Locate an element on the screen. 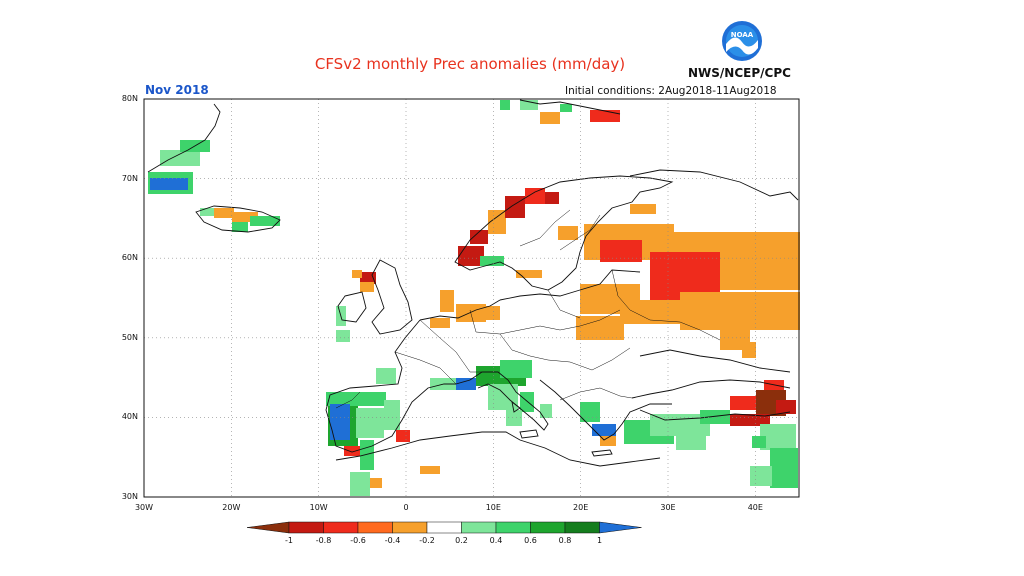 Image resolution: width=1024 pixels, height=576 pixels. forecast-month-label: Nov 2018 is located at coordinates (177, 90).